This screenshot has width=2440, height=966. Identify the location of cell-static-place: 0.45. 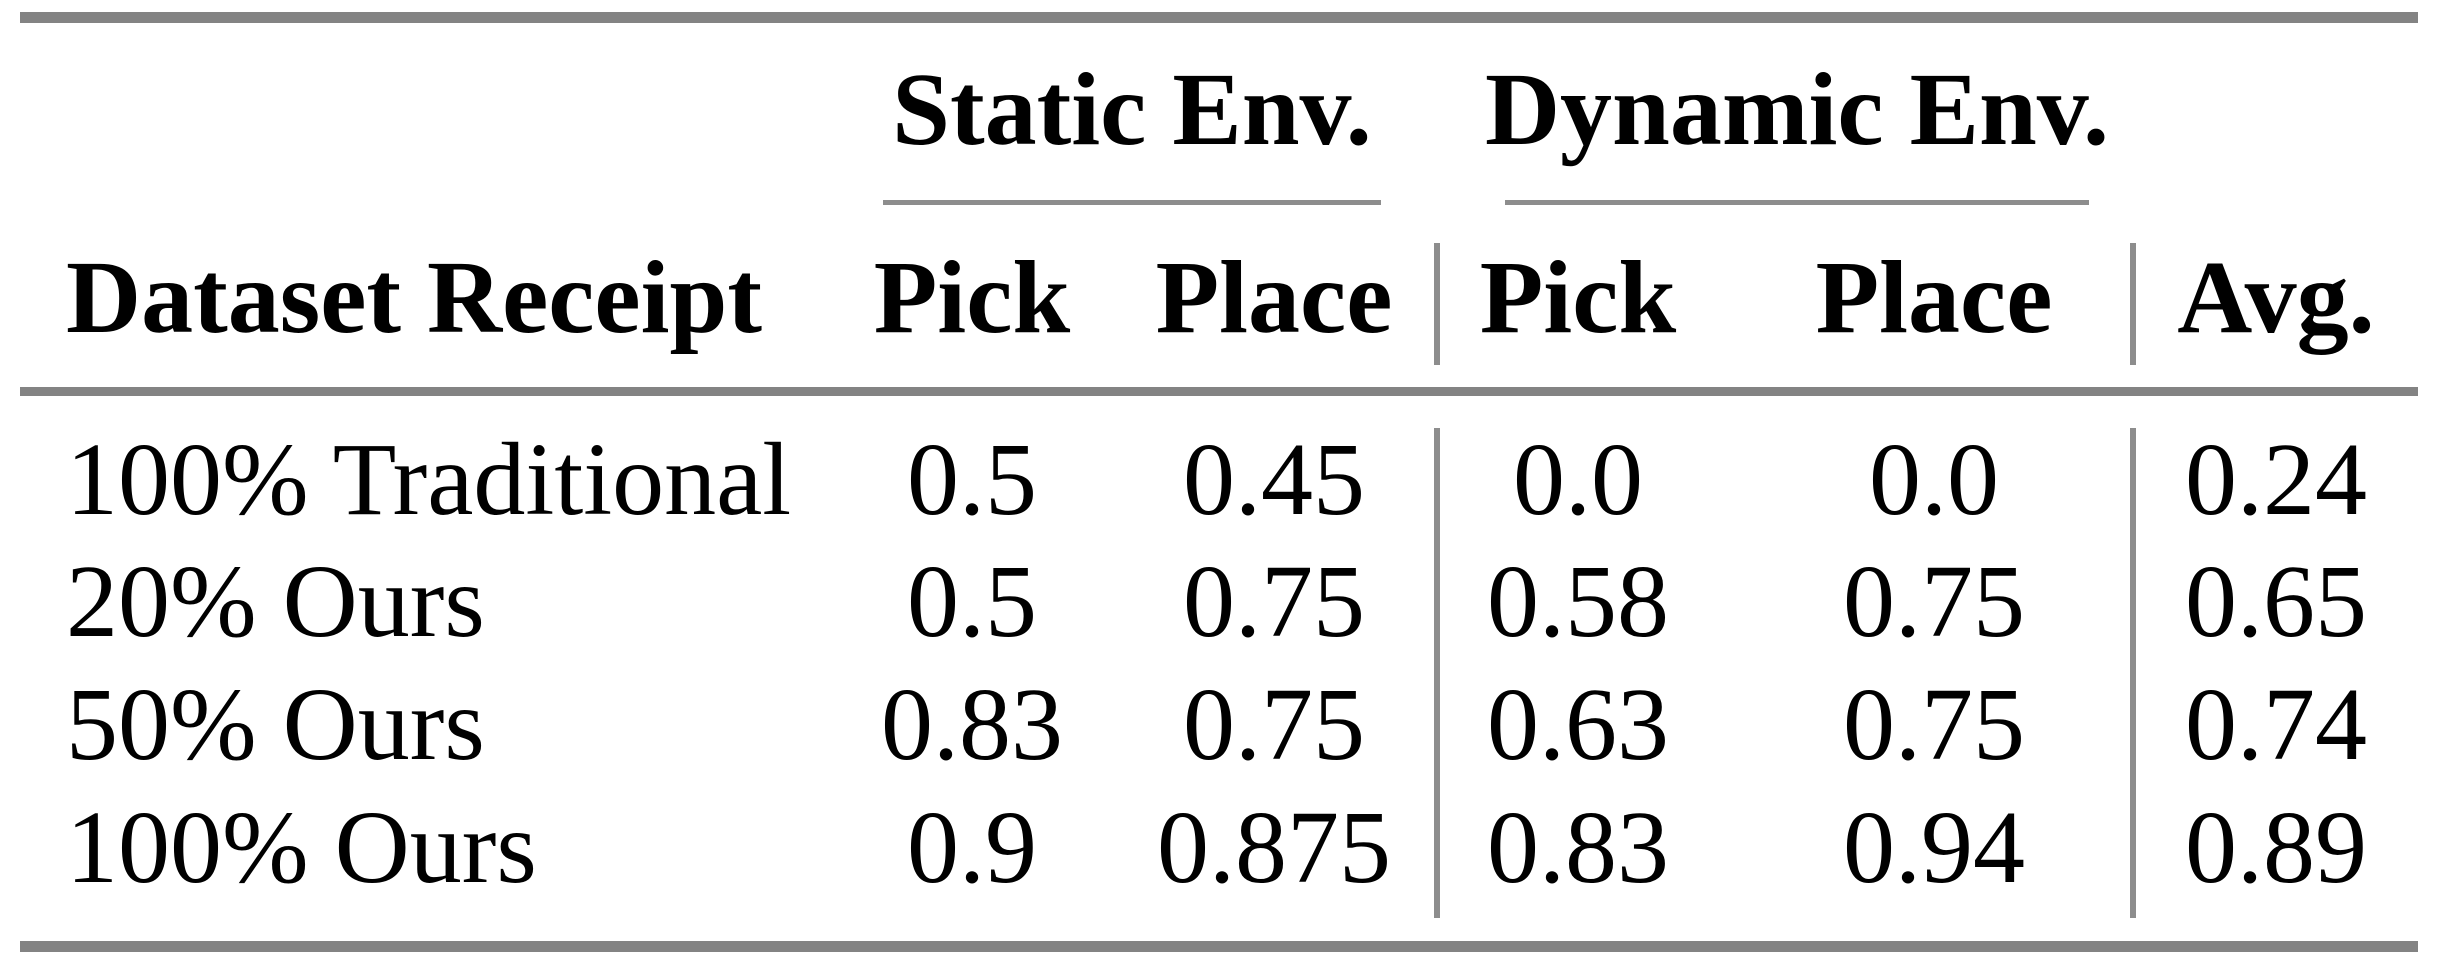
(1274, 479).